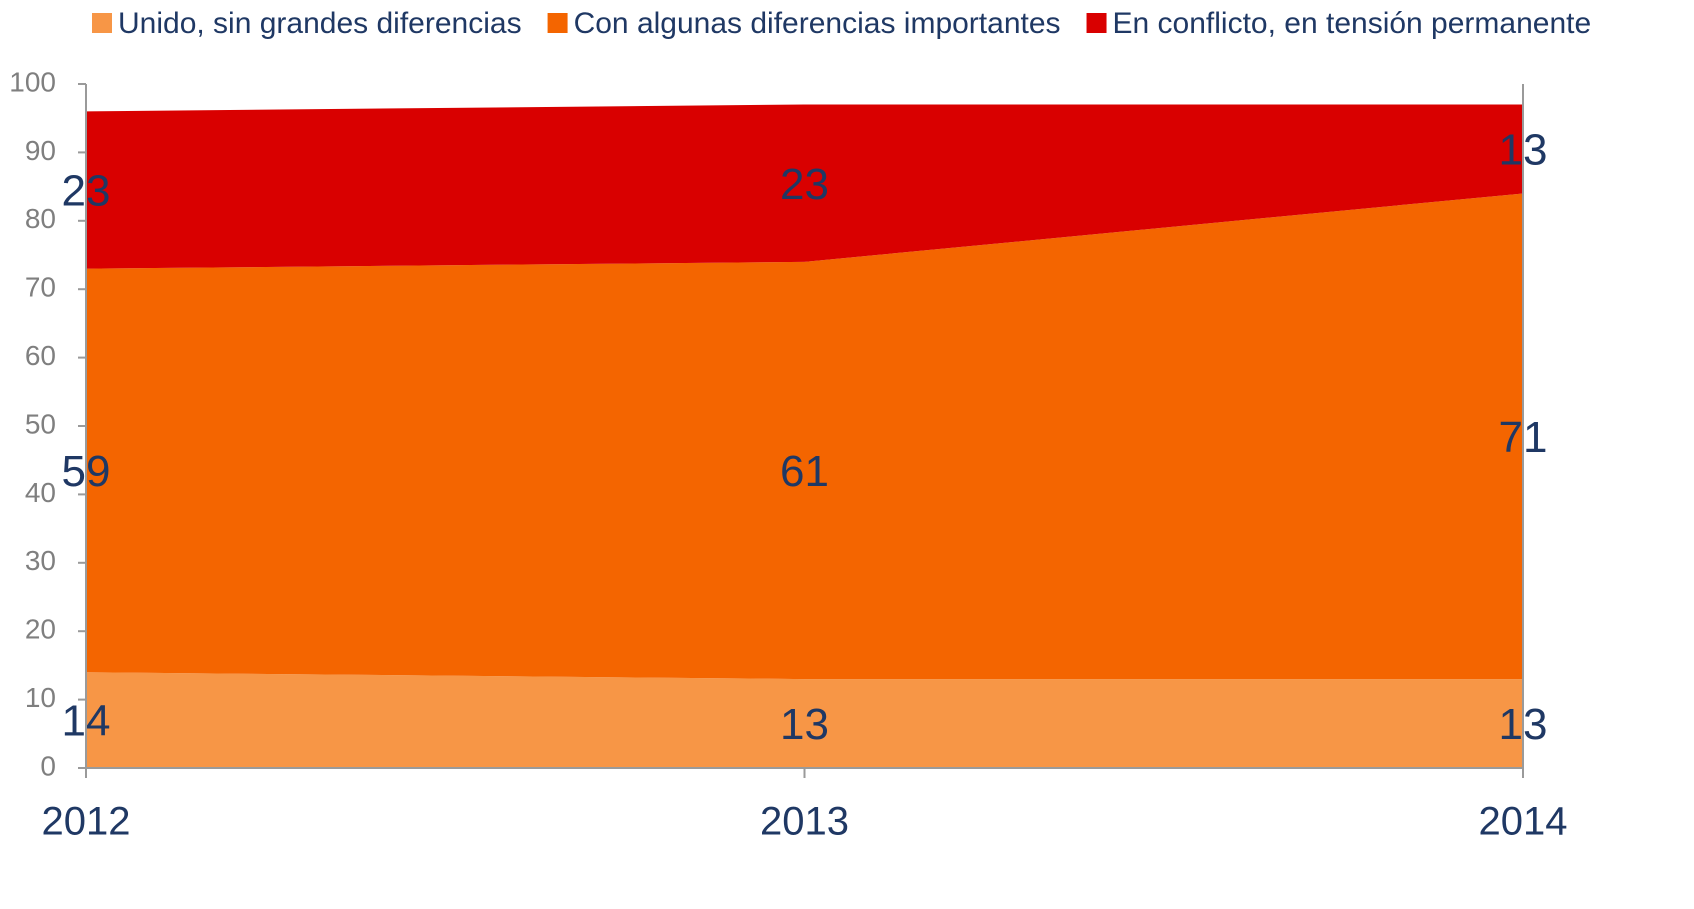 Image resolution: width=1694 pixels, height=909 pixels. Describe the element at coordinates (86, 471) in the screenshot. I see `data-label: 59` at that location.